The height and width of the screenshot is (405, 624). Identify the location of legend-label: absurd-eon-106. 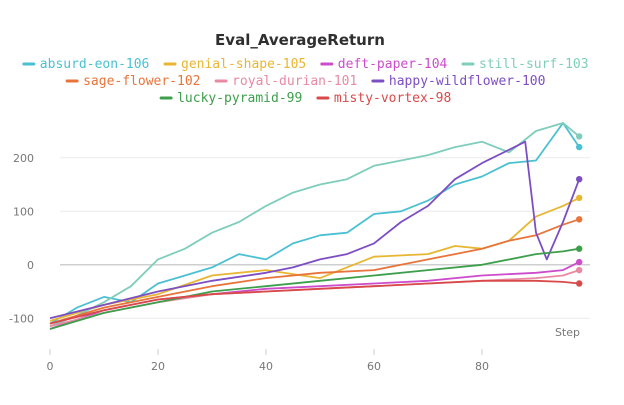
(95, 64).